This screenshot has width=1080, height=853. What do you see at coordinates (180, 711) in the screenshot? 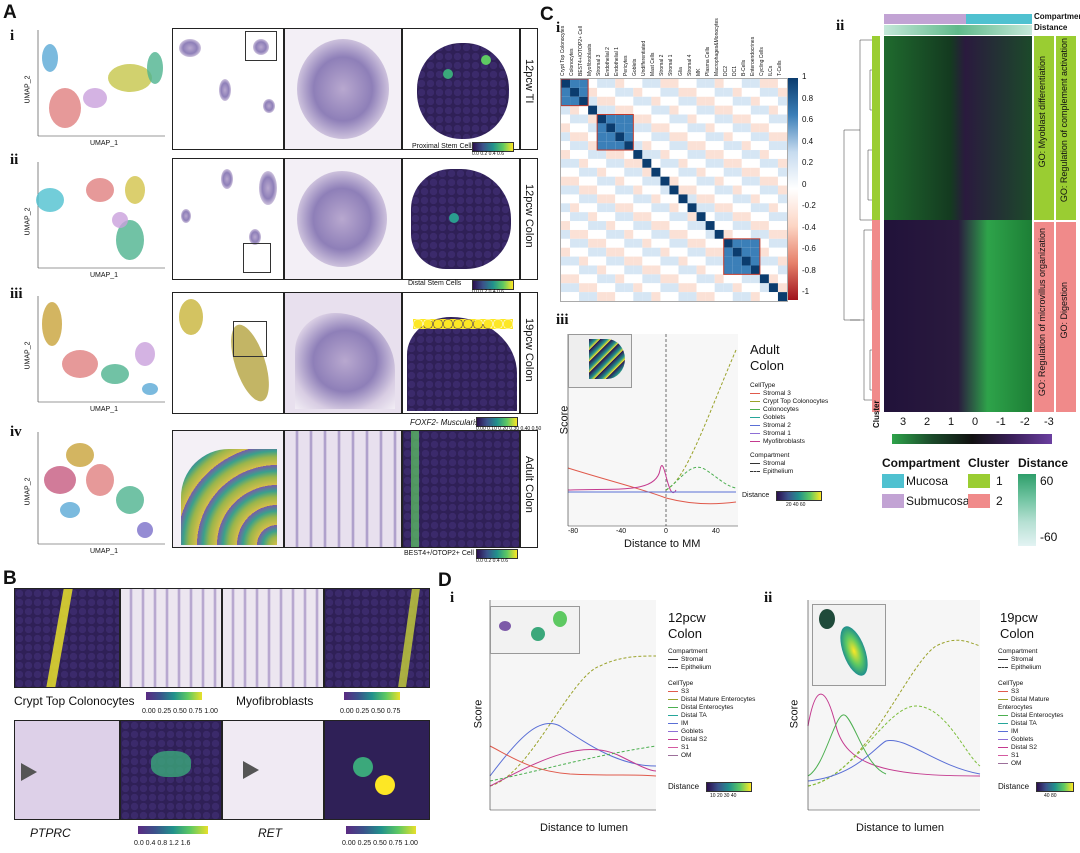
I see `b-ticks-crypt: 0.00 0.25 0.50 0.75 1.00` at bounding box center [180, 711].